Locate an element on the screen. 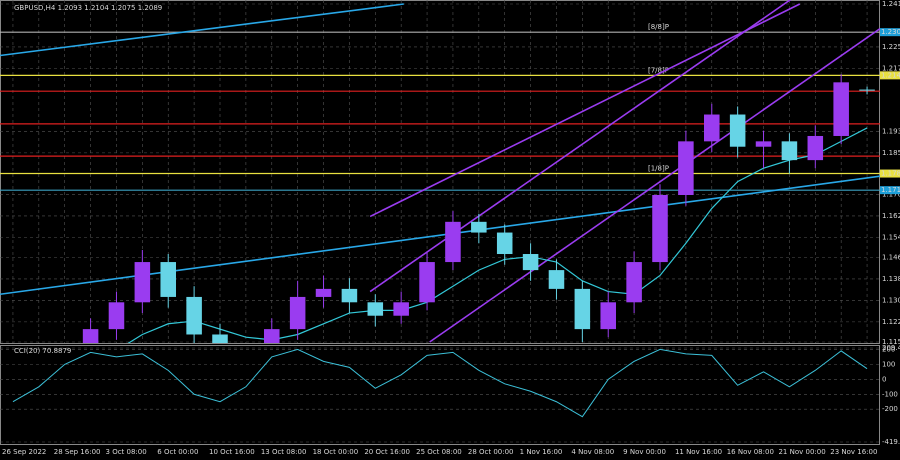 The image size is (900, 460). y-tick-label: -100 is located at coordinates (890, 394).